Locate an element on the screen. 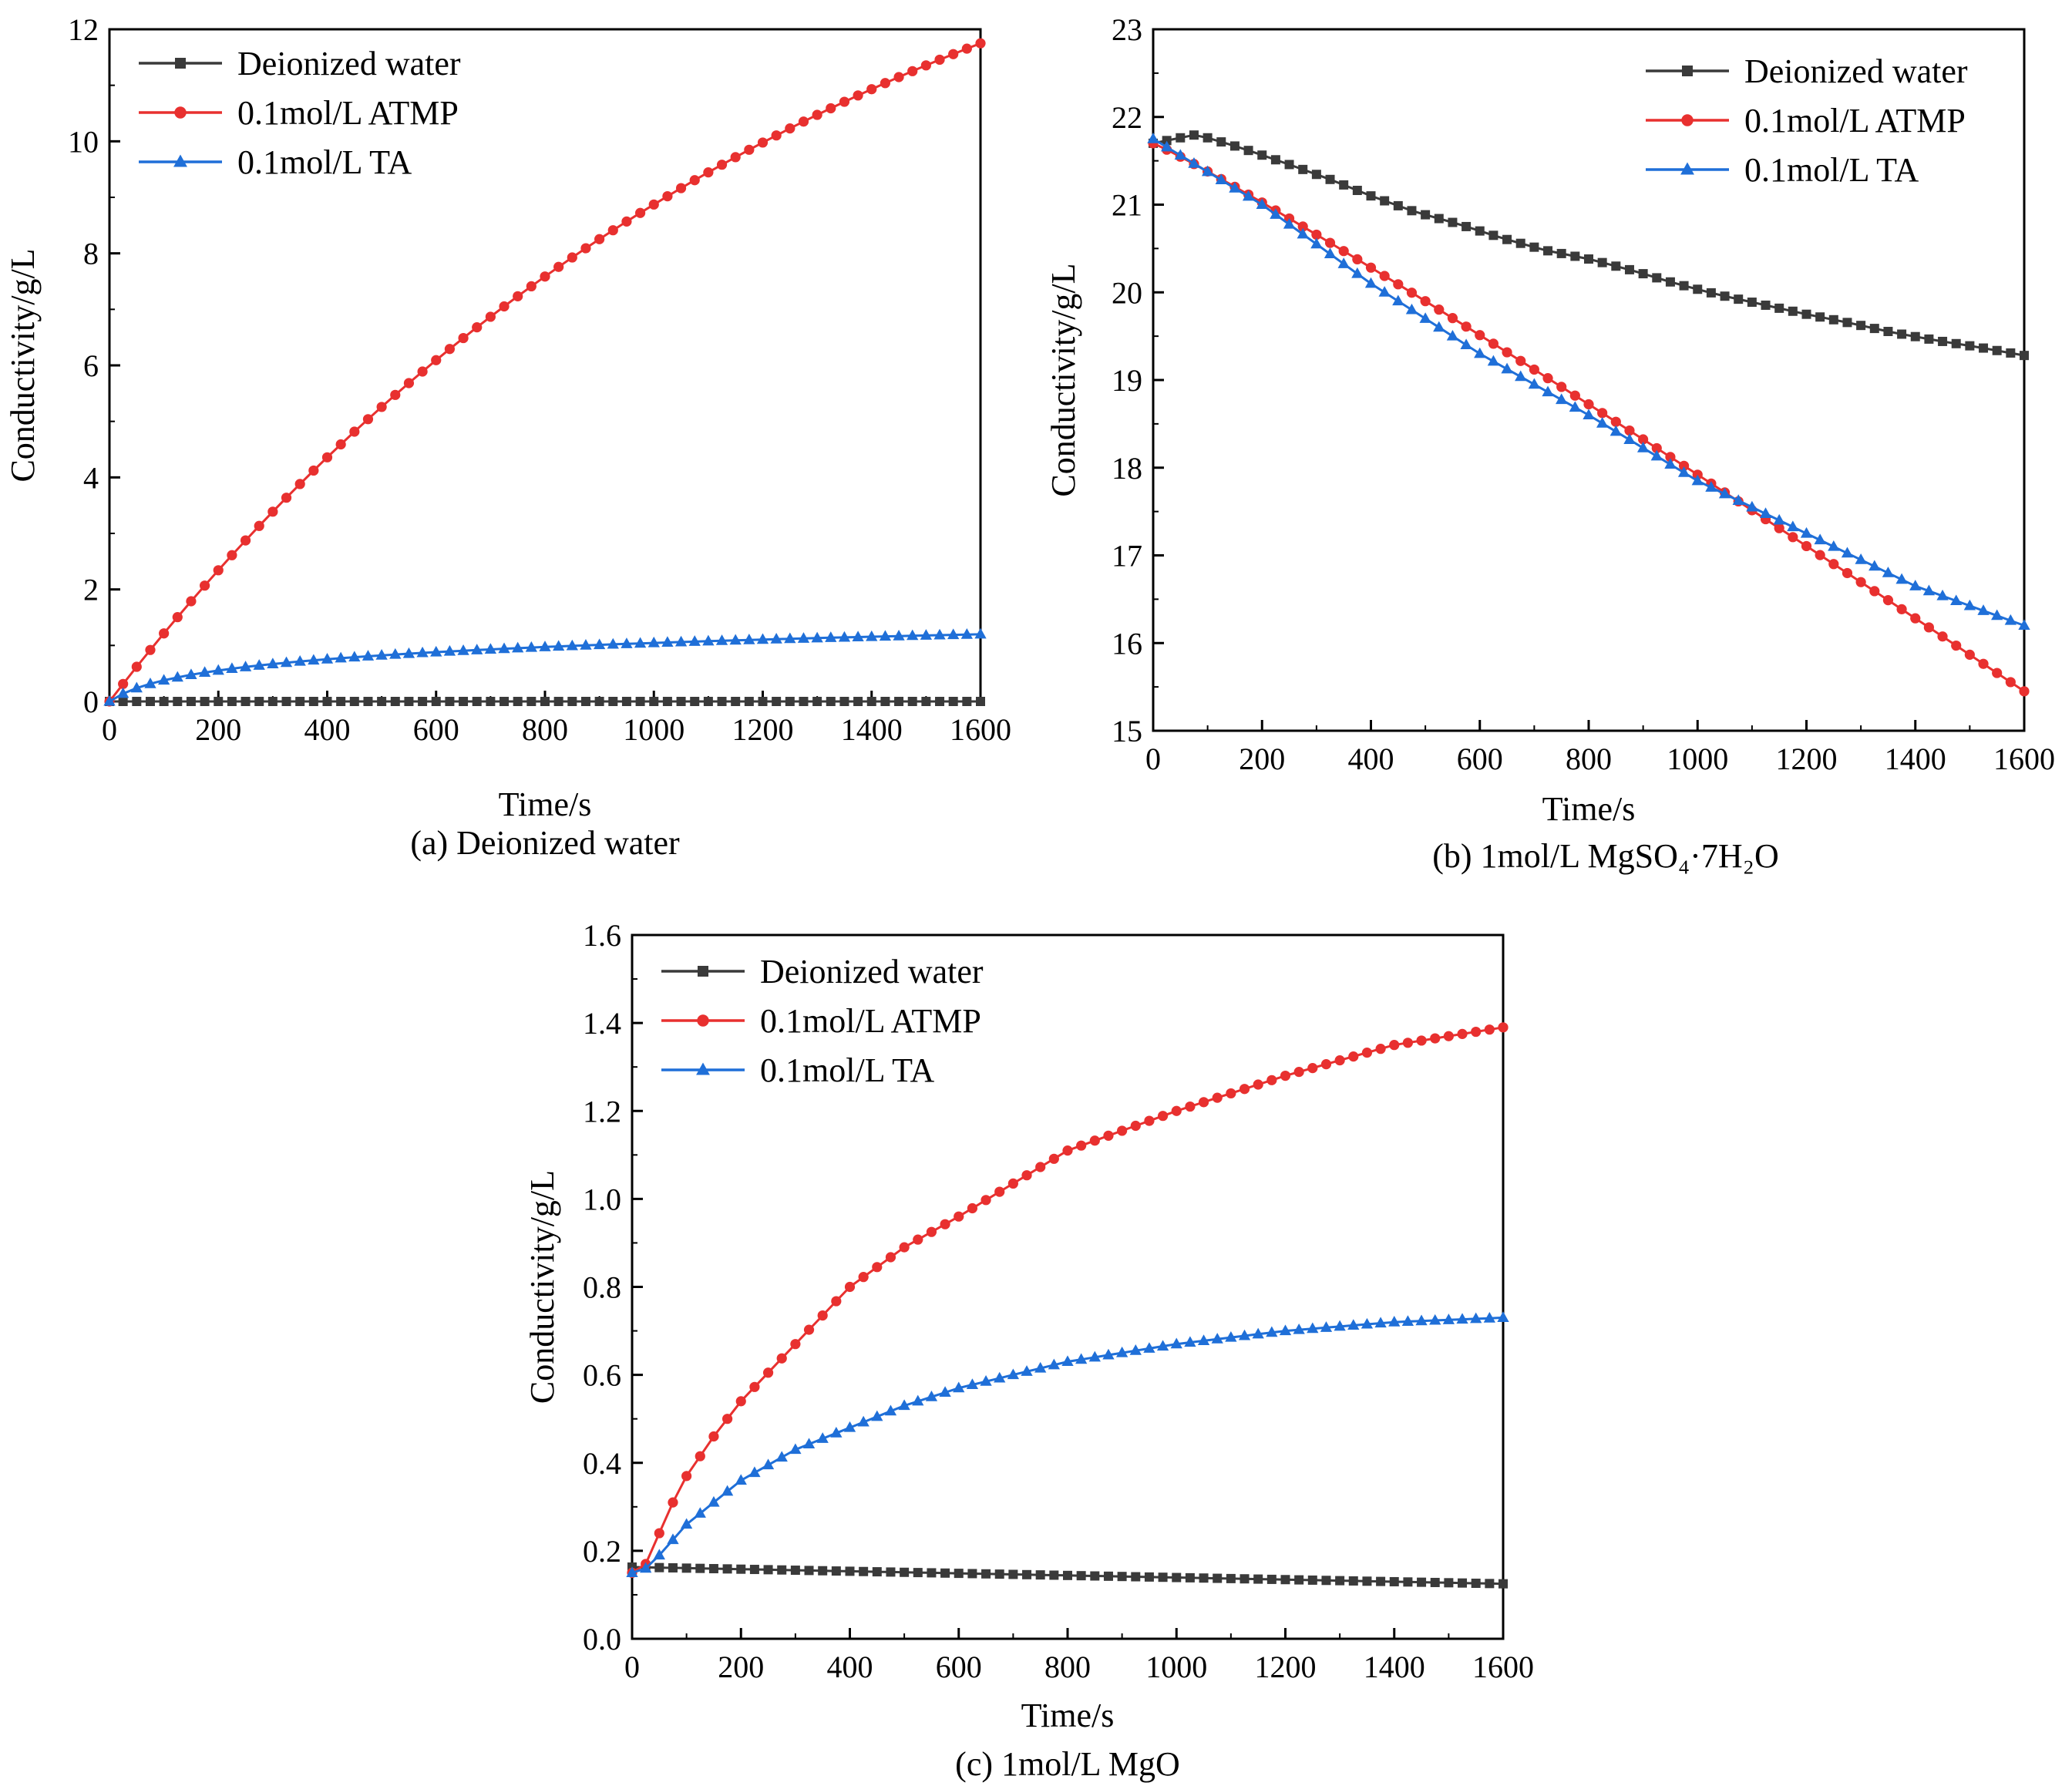 The width and height of the screenshot is (2072, 1786). x-tick-label: 1400 is located at coordinates (1915, 759).